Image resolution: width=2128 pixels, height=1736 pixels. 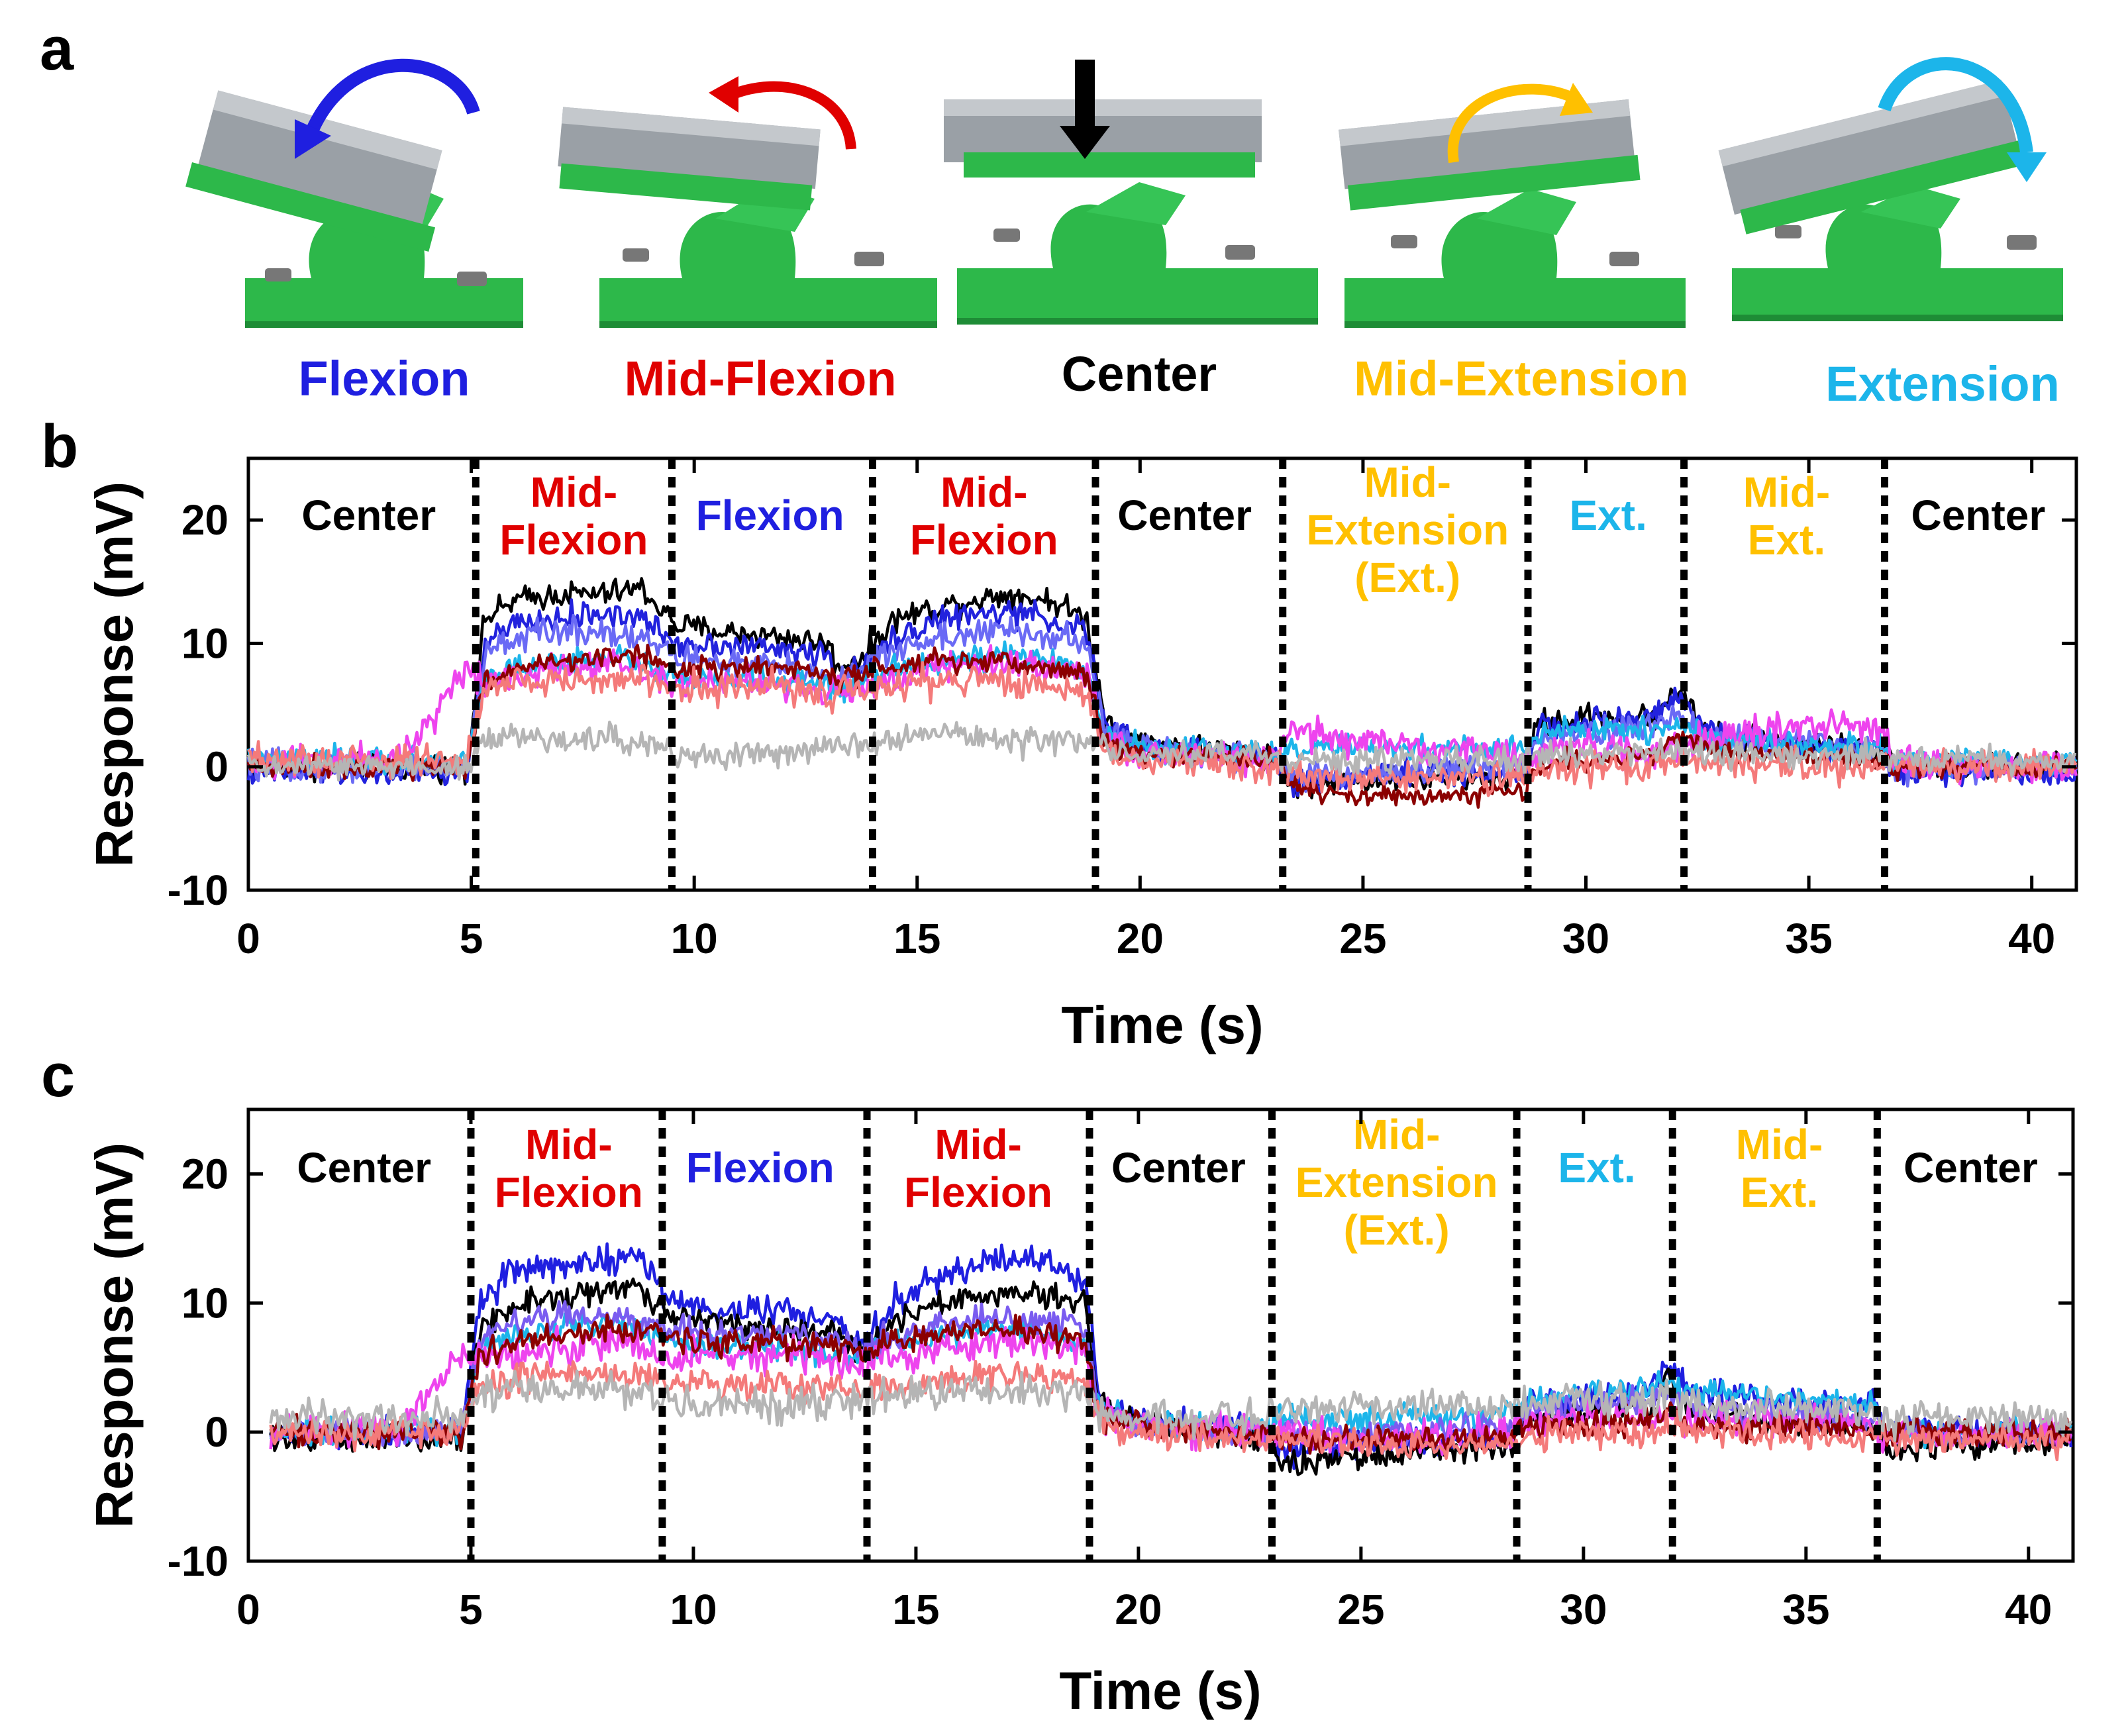 What do you see at coordinates (1085, 142) in the screenshot?
I see `down-arrow-icon` at bounding box center [1085, 142].